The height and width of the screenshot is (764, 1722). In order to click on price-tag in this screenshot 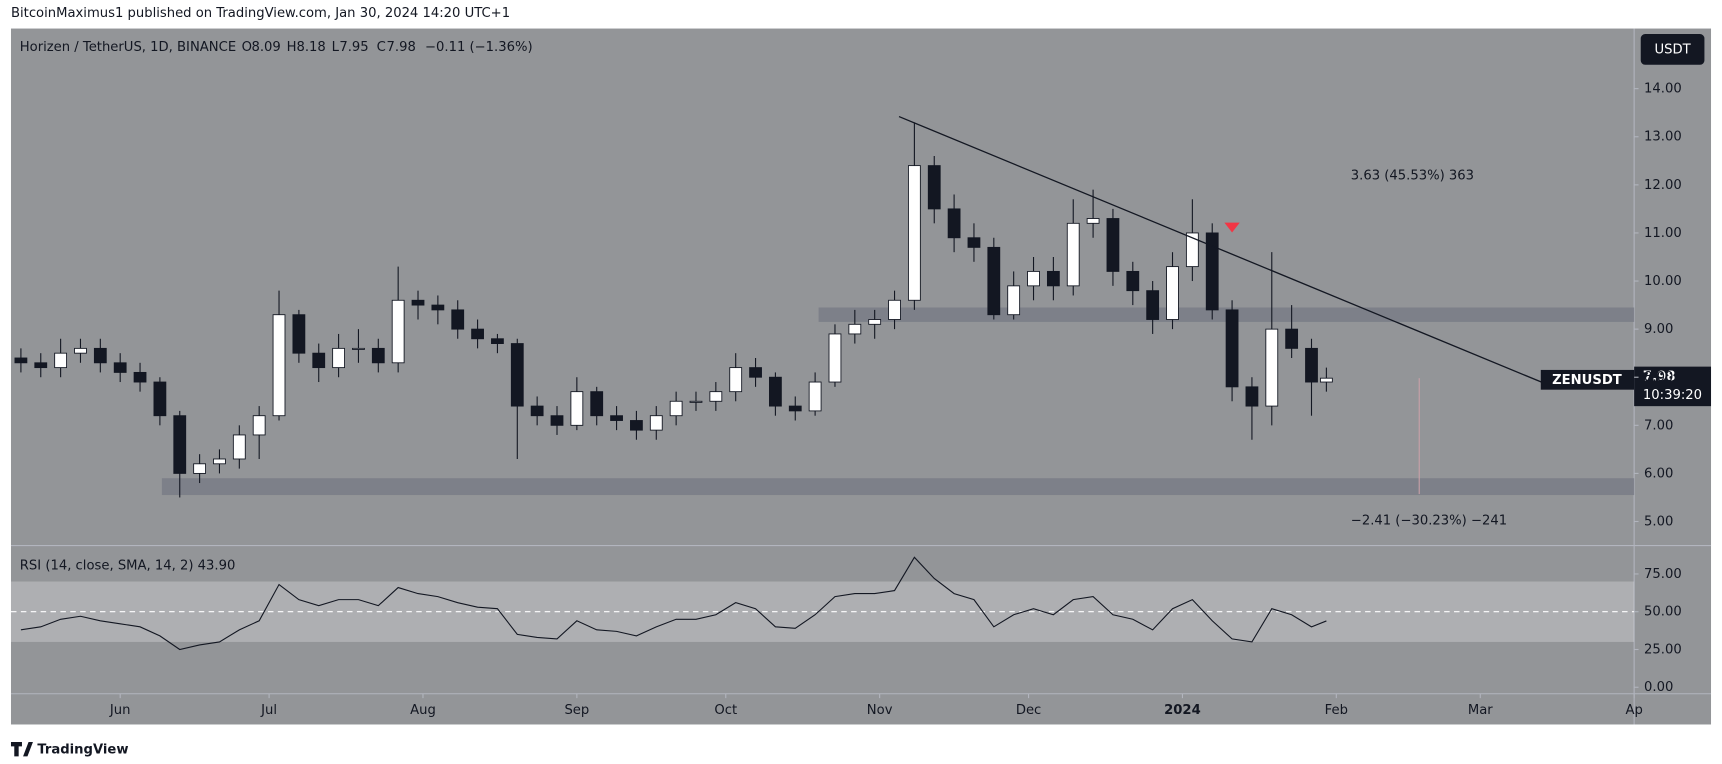, I will do `click(1673, 386)`.